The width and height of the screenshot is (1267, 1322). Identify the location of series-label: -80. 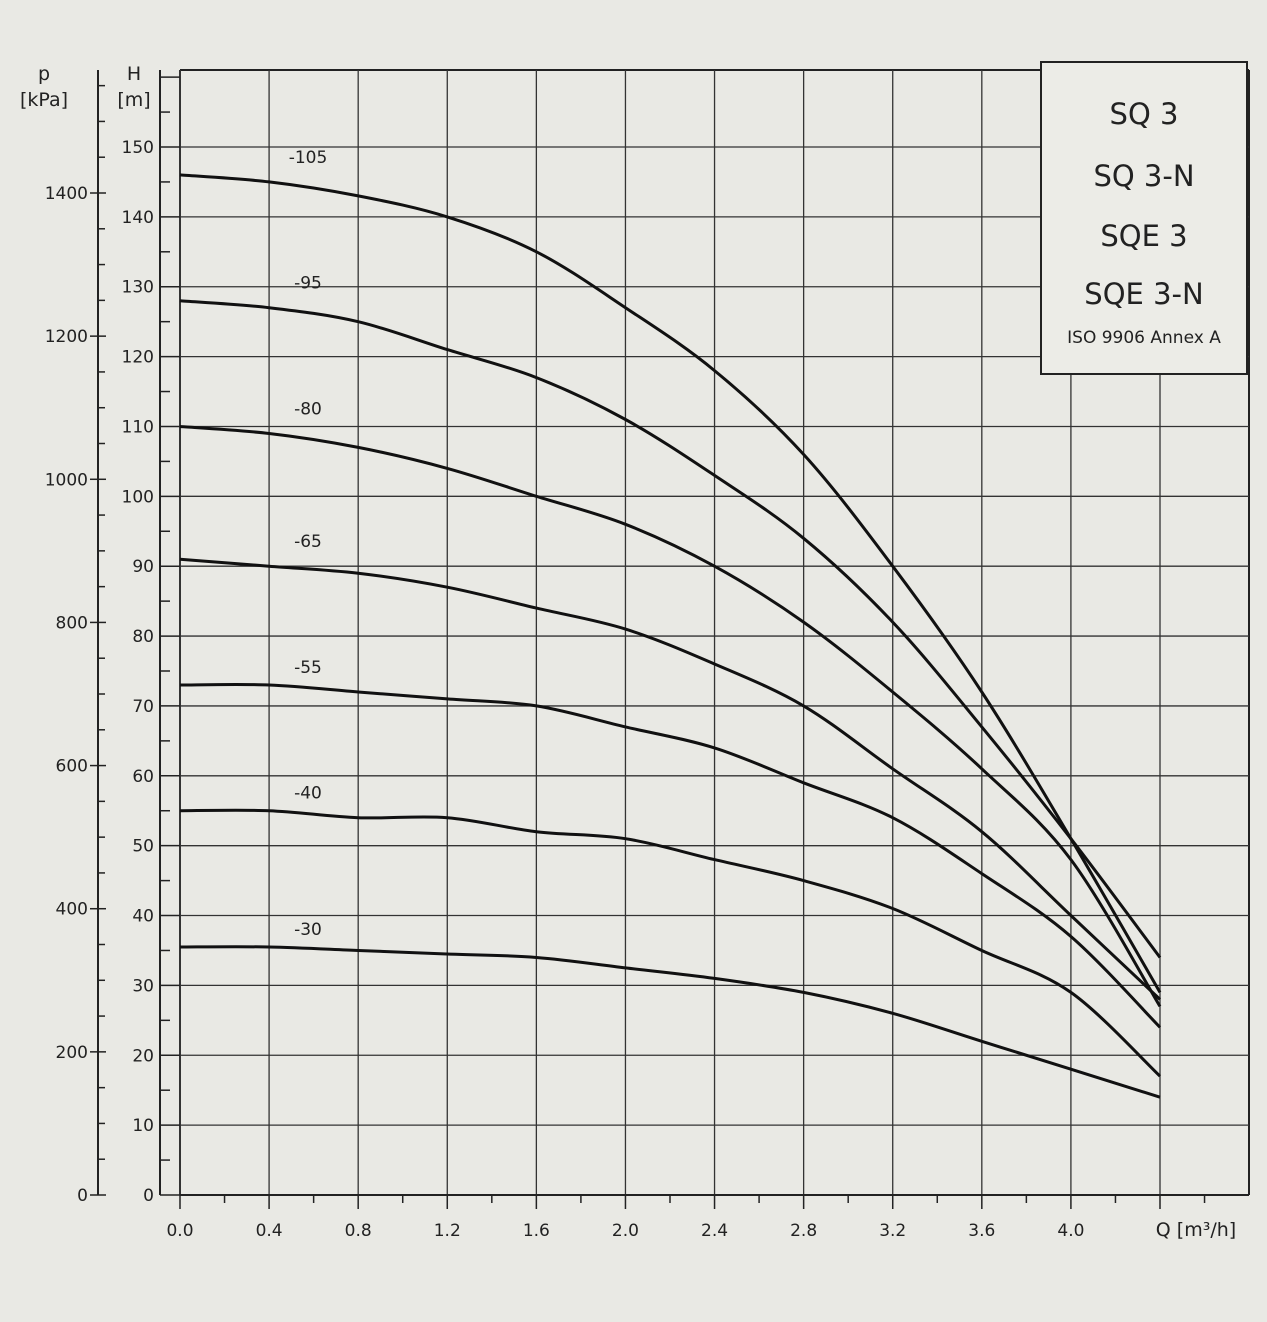
(308, 409).